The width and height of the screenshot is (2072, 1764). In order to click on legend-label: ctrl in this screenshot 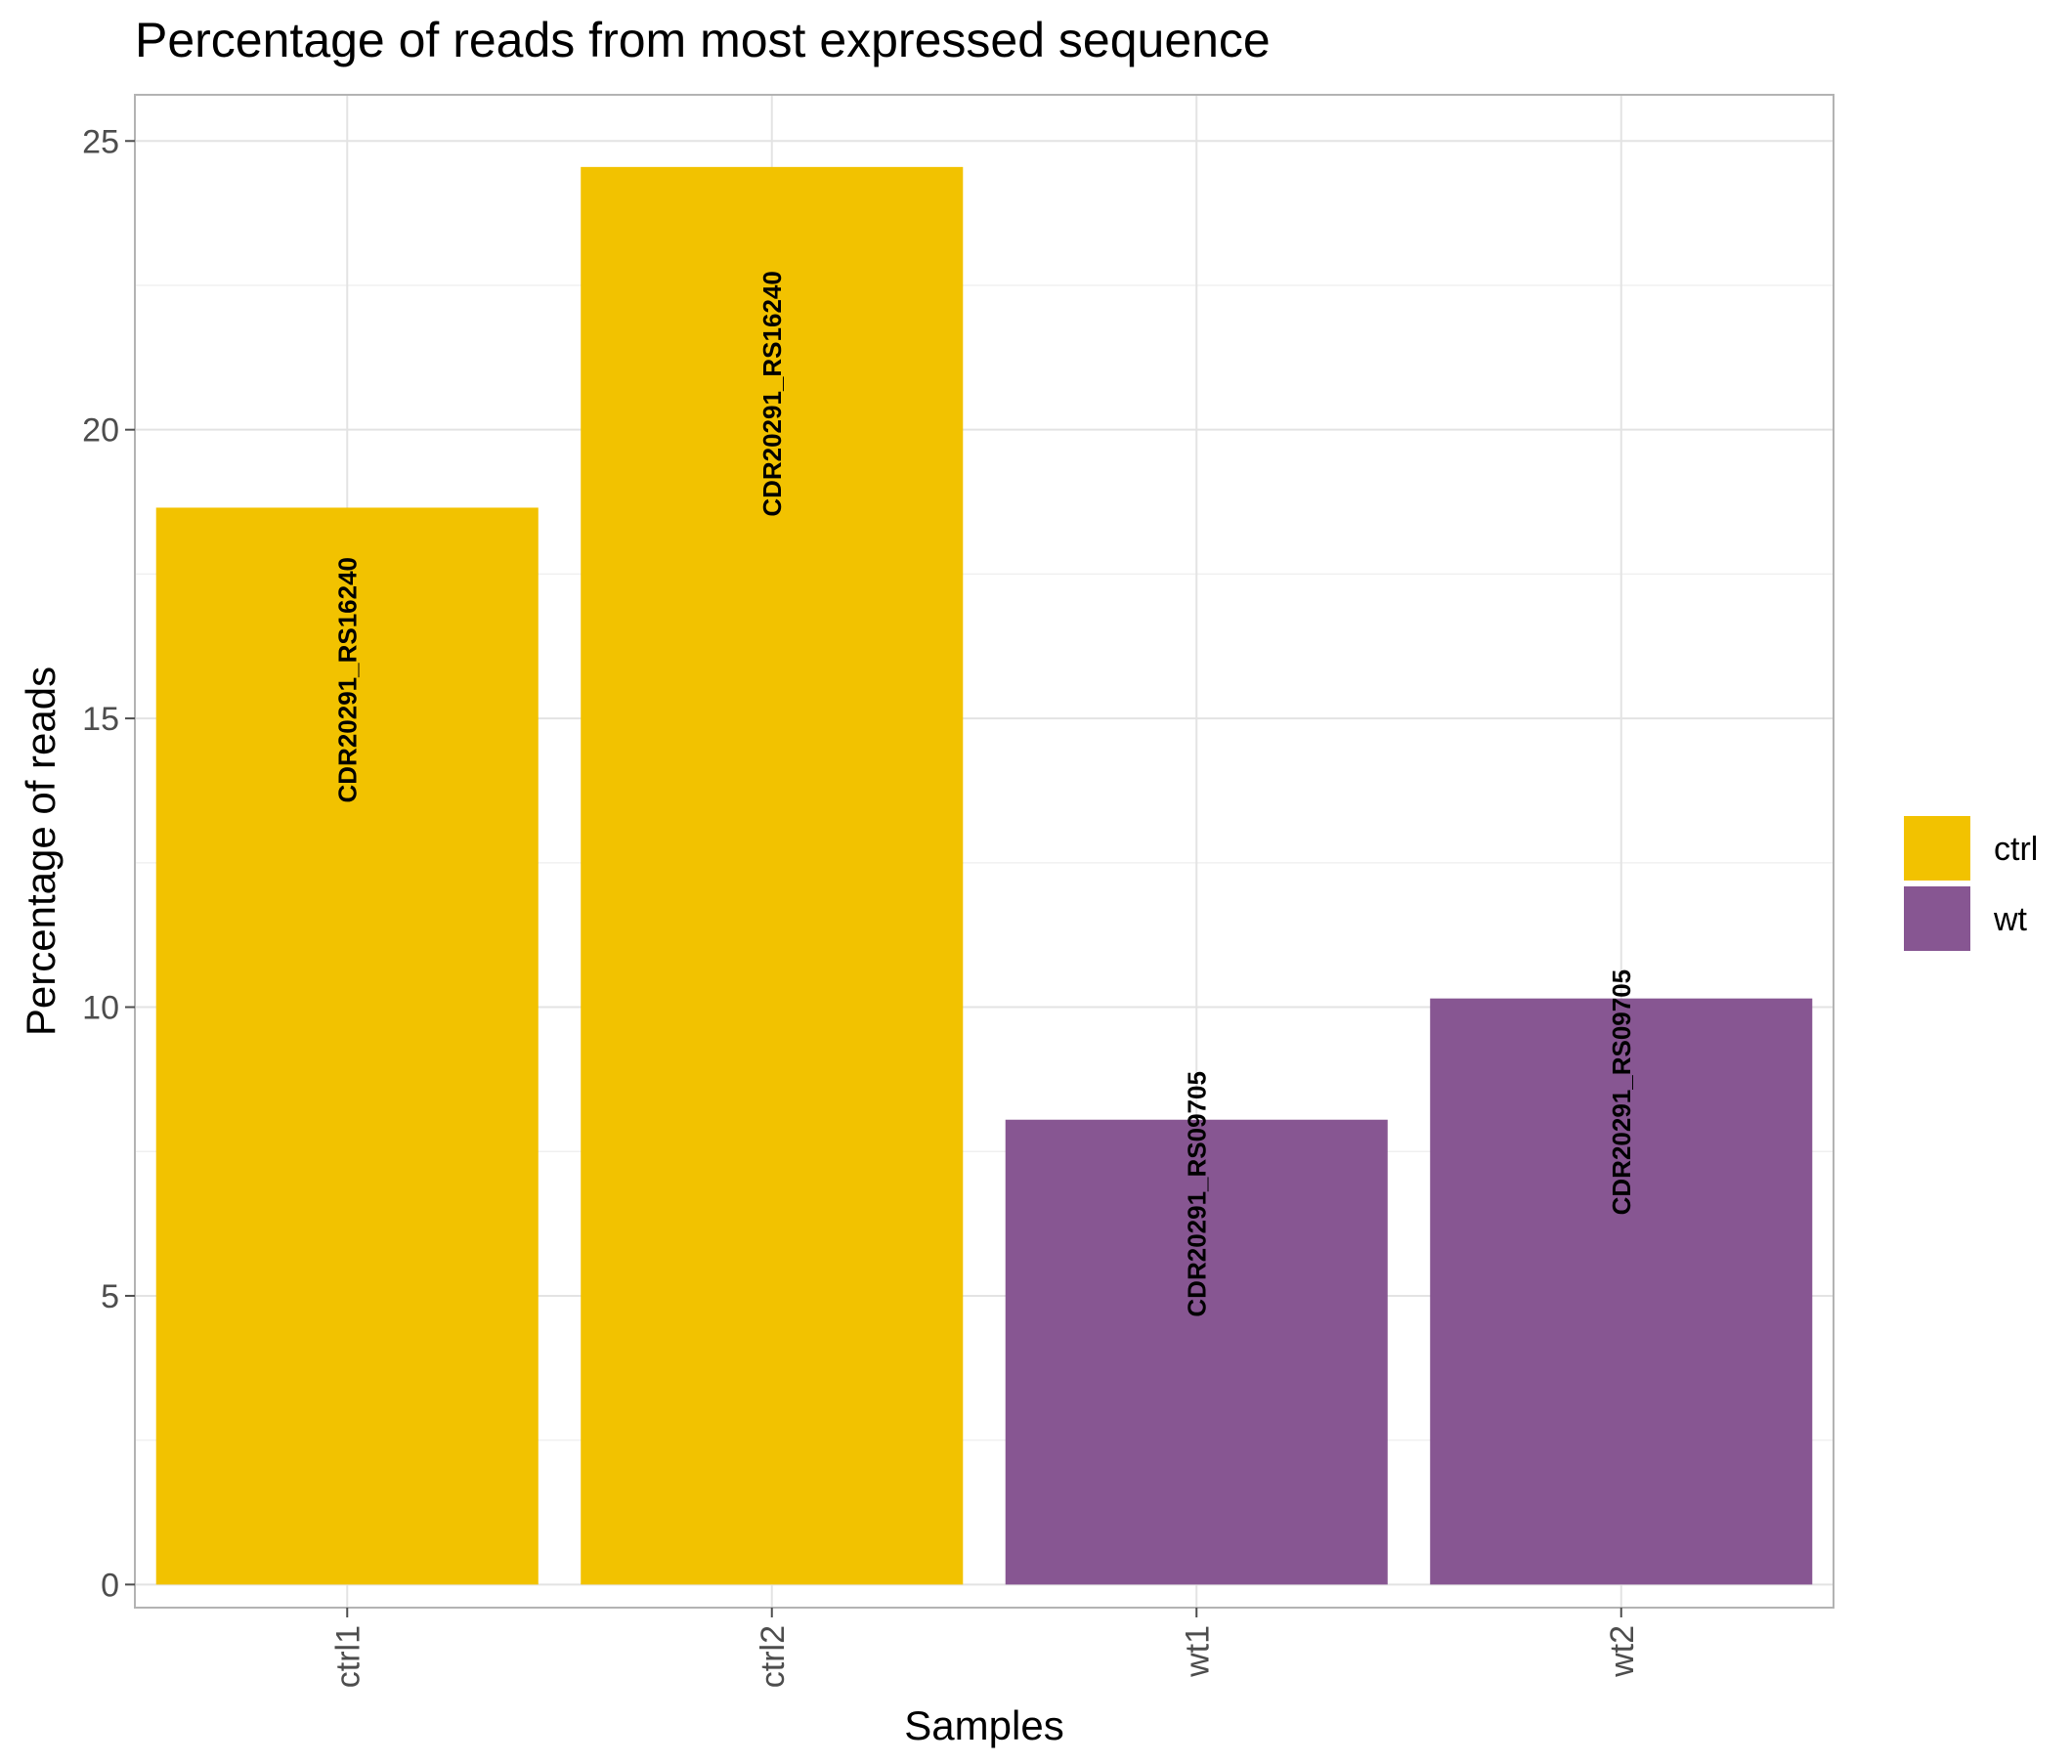, I will do `click(2016, 849)`.